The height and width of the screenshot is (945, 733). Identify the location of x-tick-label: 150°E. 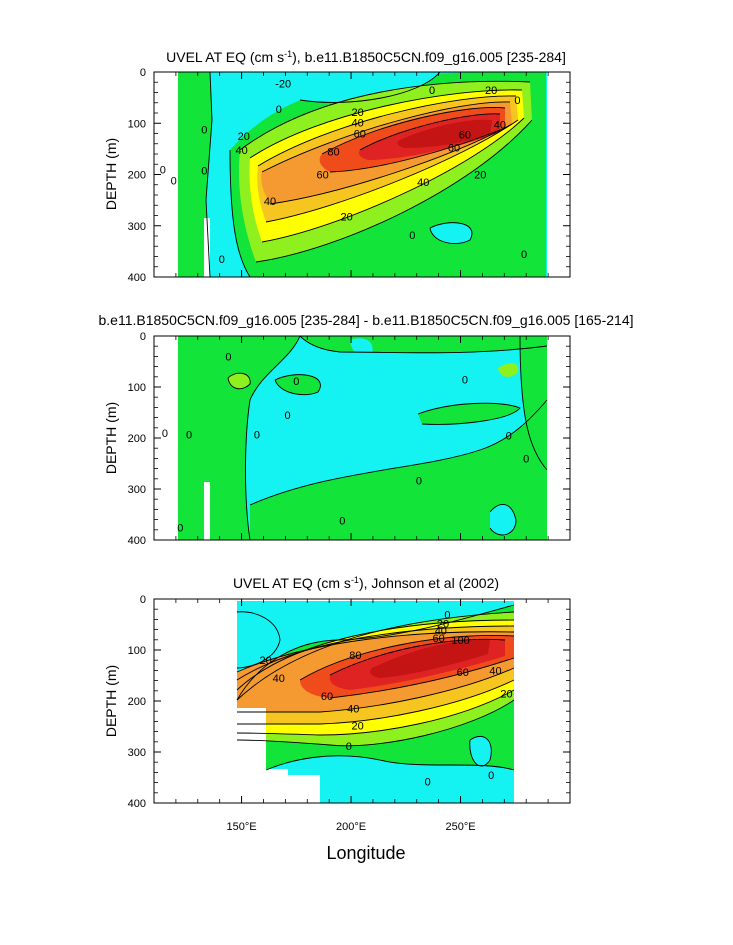
(242, 827).